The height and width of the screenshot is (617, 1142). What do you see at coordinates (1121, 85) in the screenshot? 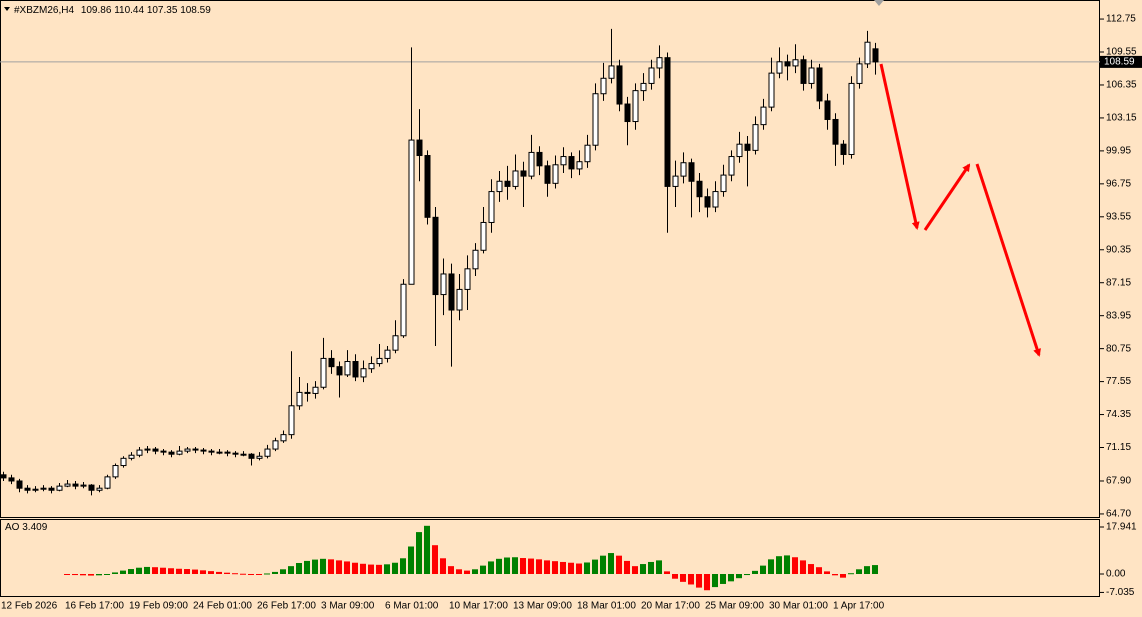
I see `y-tick-label: 106.35` at bounding box center [1121, 85].